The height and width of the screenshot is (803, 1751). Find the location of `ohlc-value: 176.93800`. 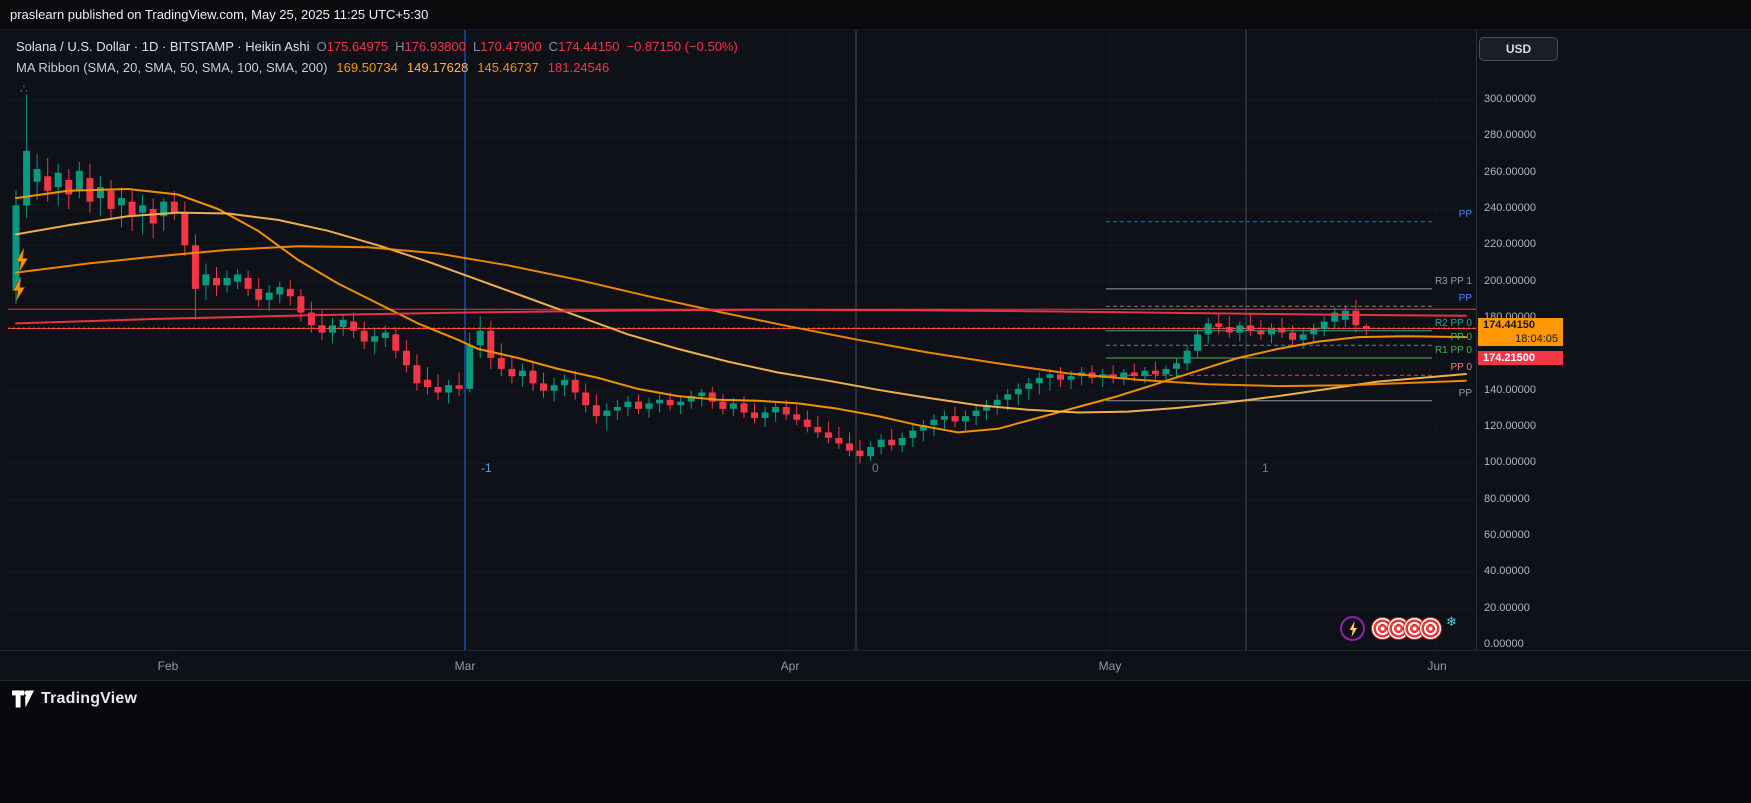

ohlc-value: 176.93800 is located at coordinates (435, 46).